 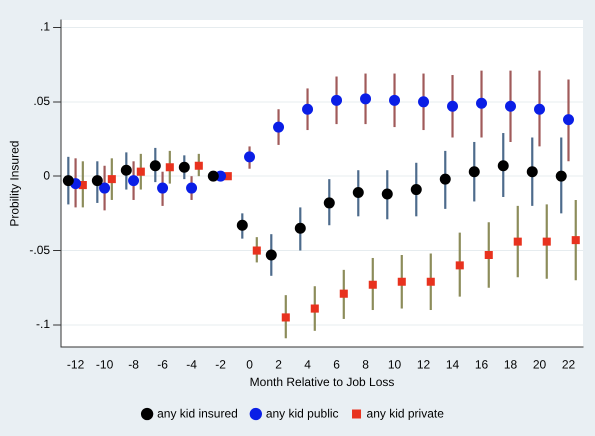 I want to click on x-tick-label: 6, so click(x=336, y=365).